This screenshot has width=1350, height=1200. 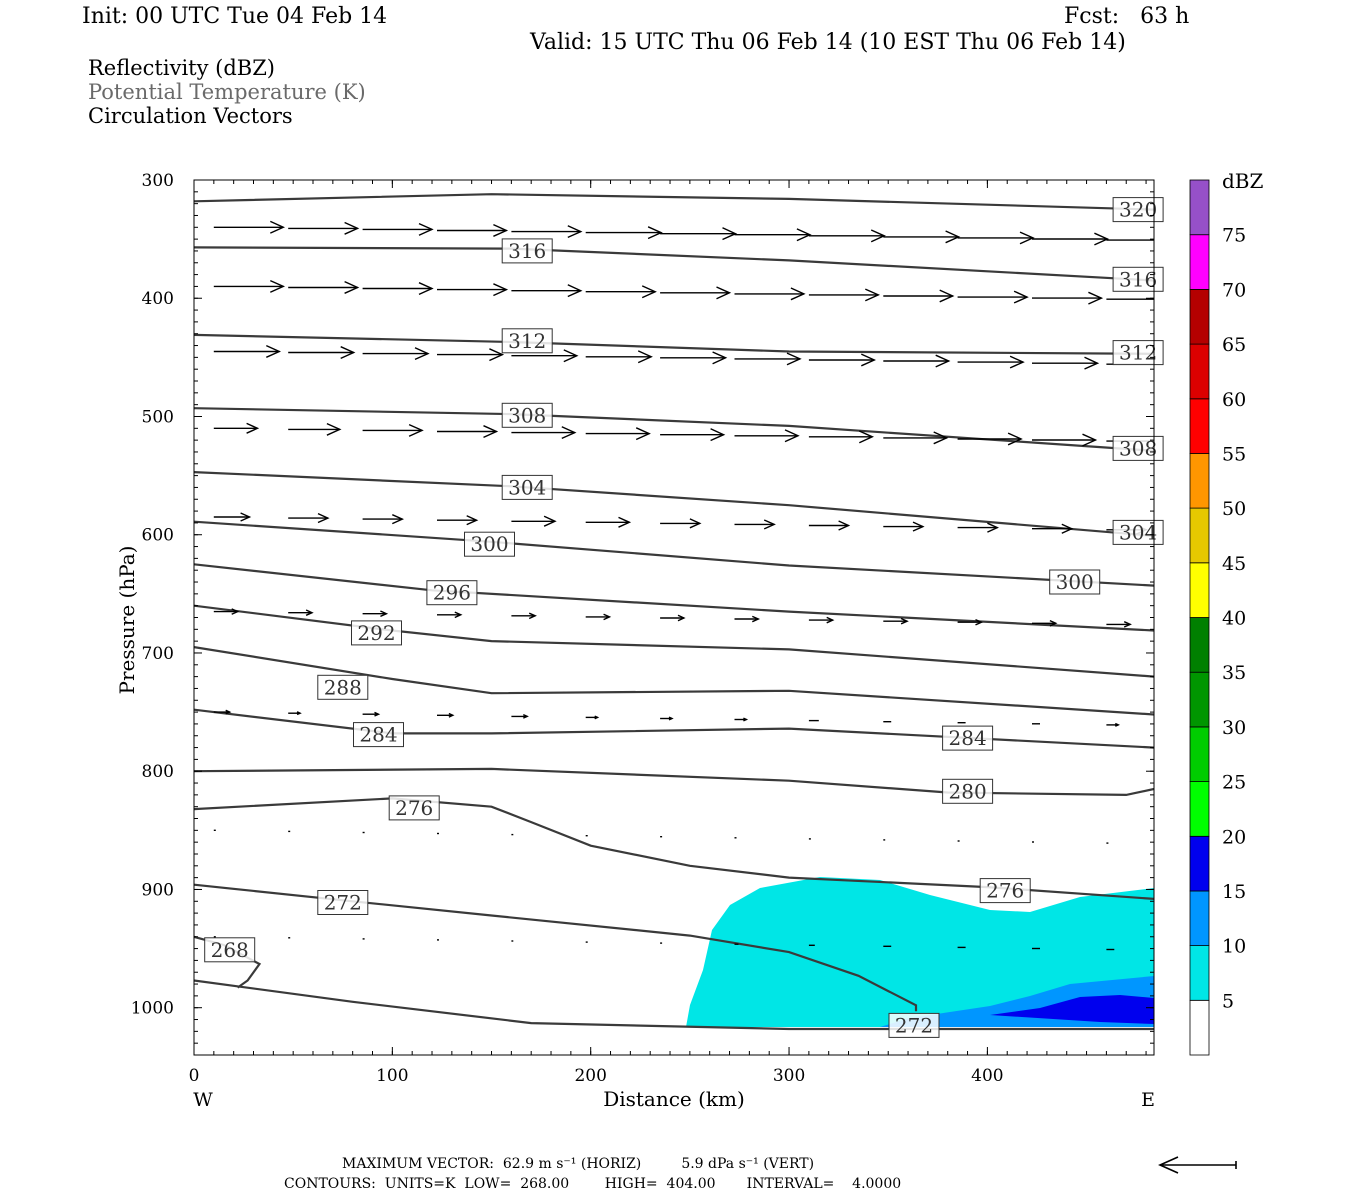 I want to click on svg-text: 292, so click(x=376, y=633).